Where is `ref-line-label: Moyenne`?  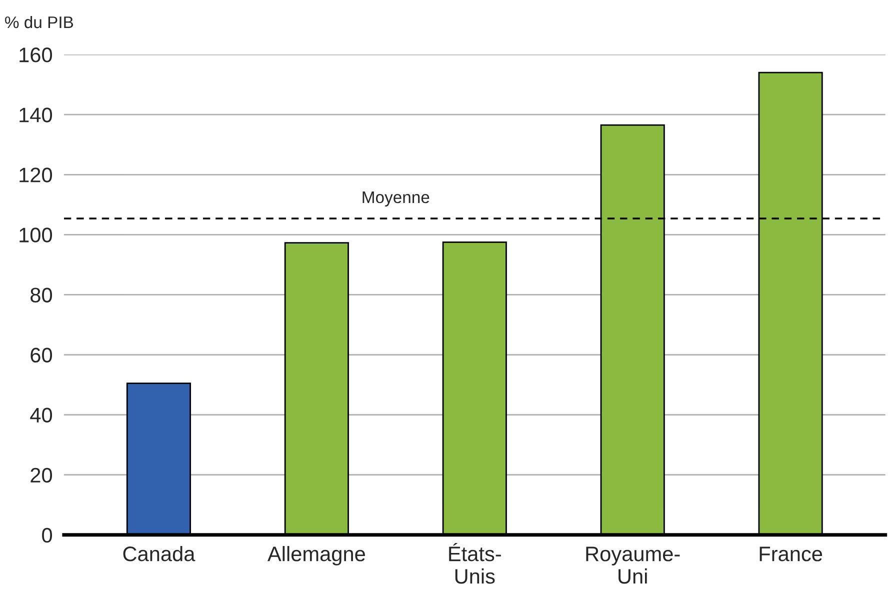
ref-line-label: Moyenne is located at coordinates (396, 199).